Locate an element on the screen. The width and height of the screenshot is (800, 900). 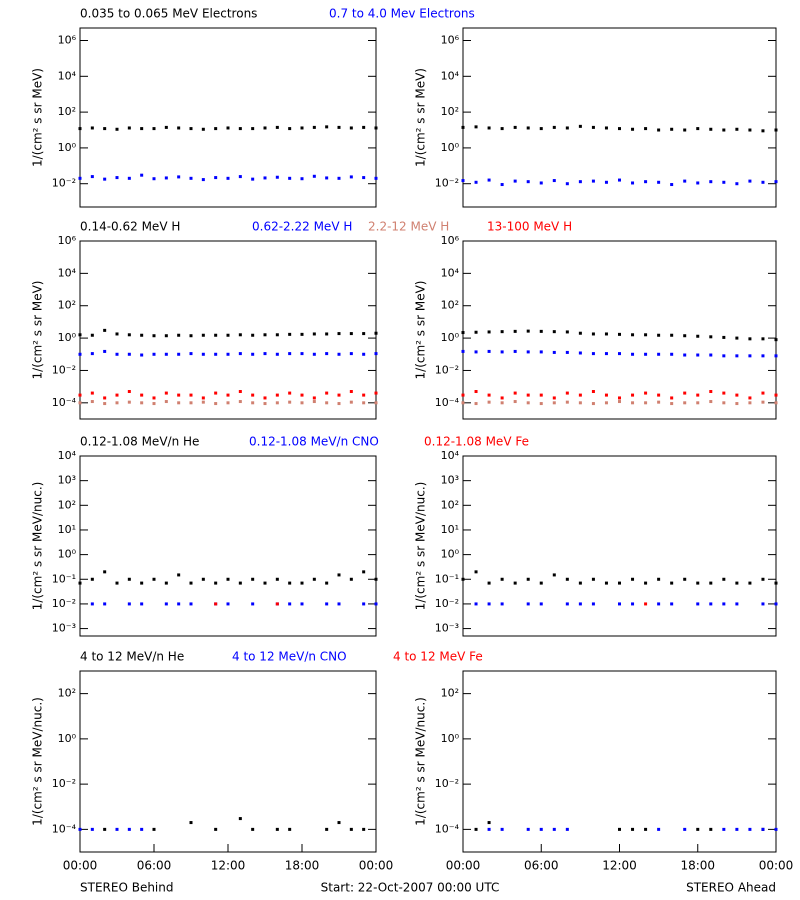
y-tick-label: 10² is located at coordinates (450, 504).